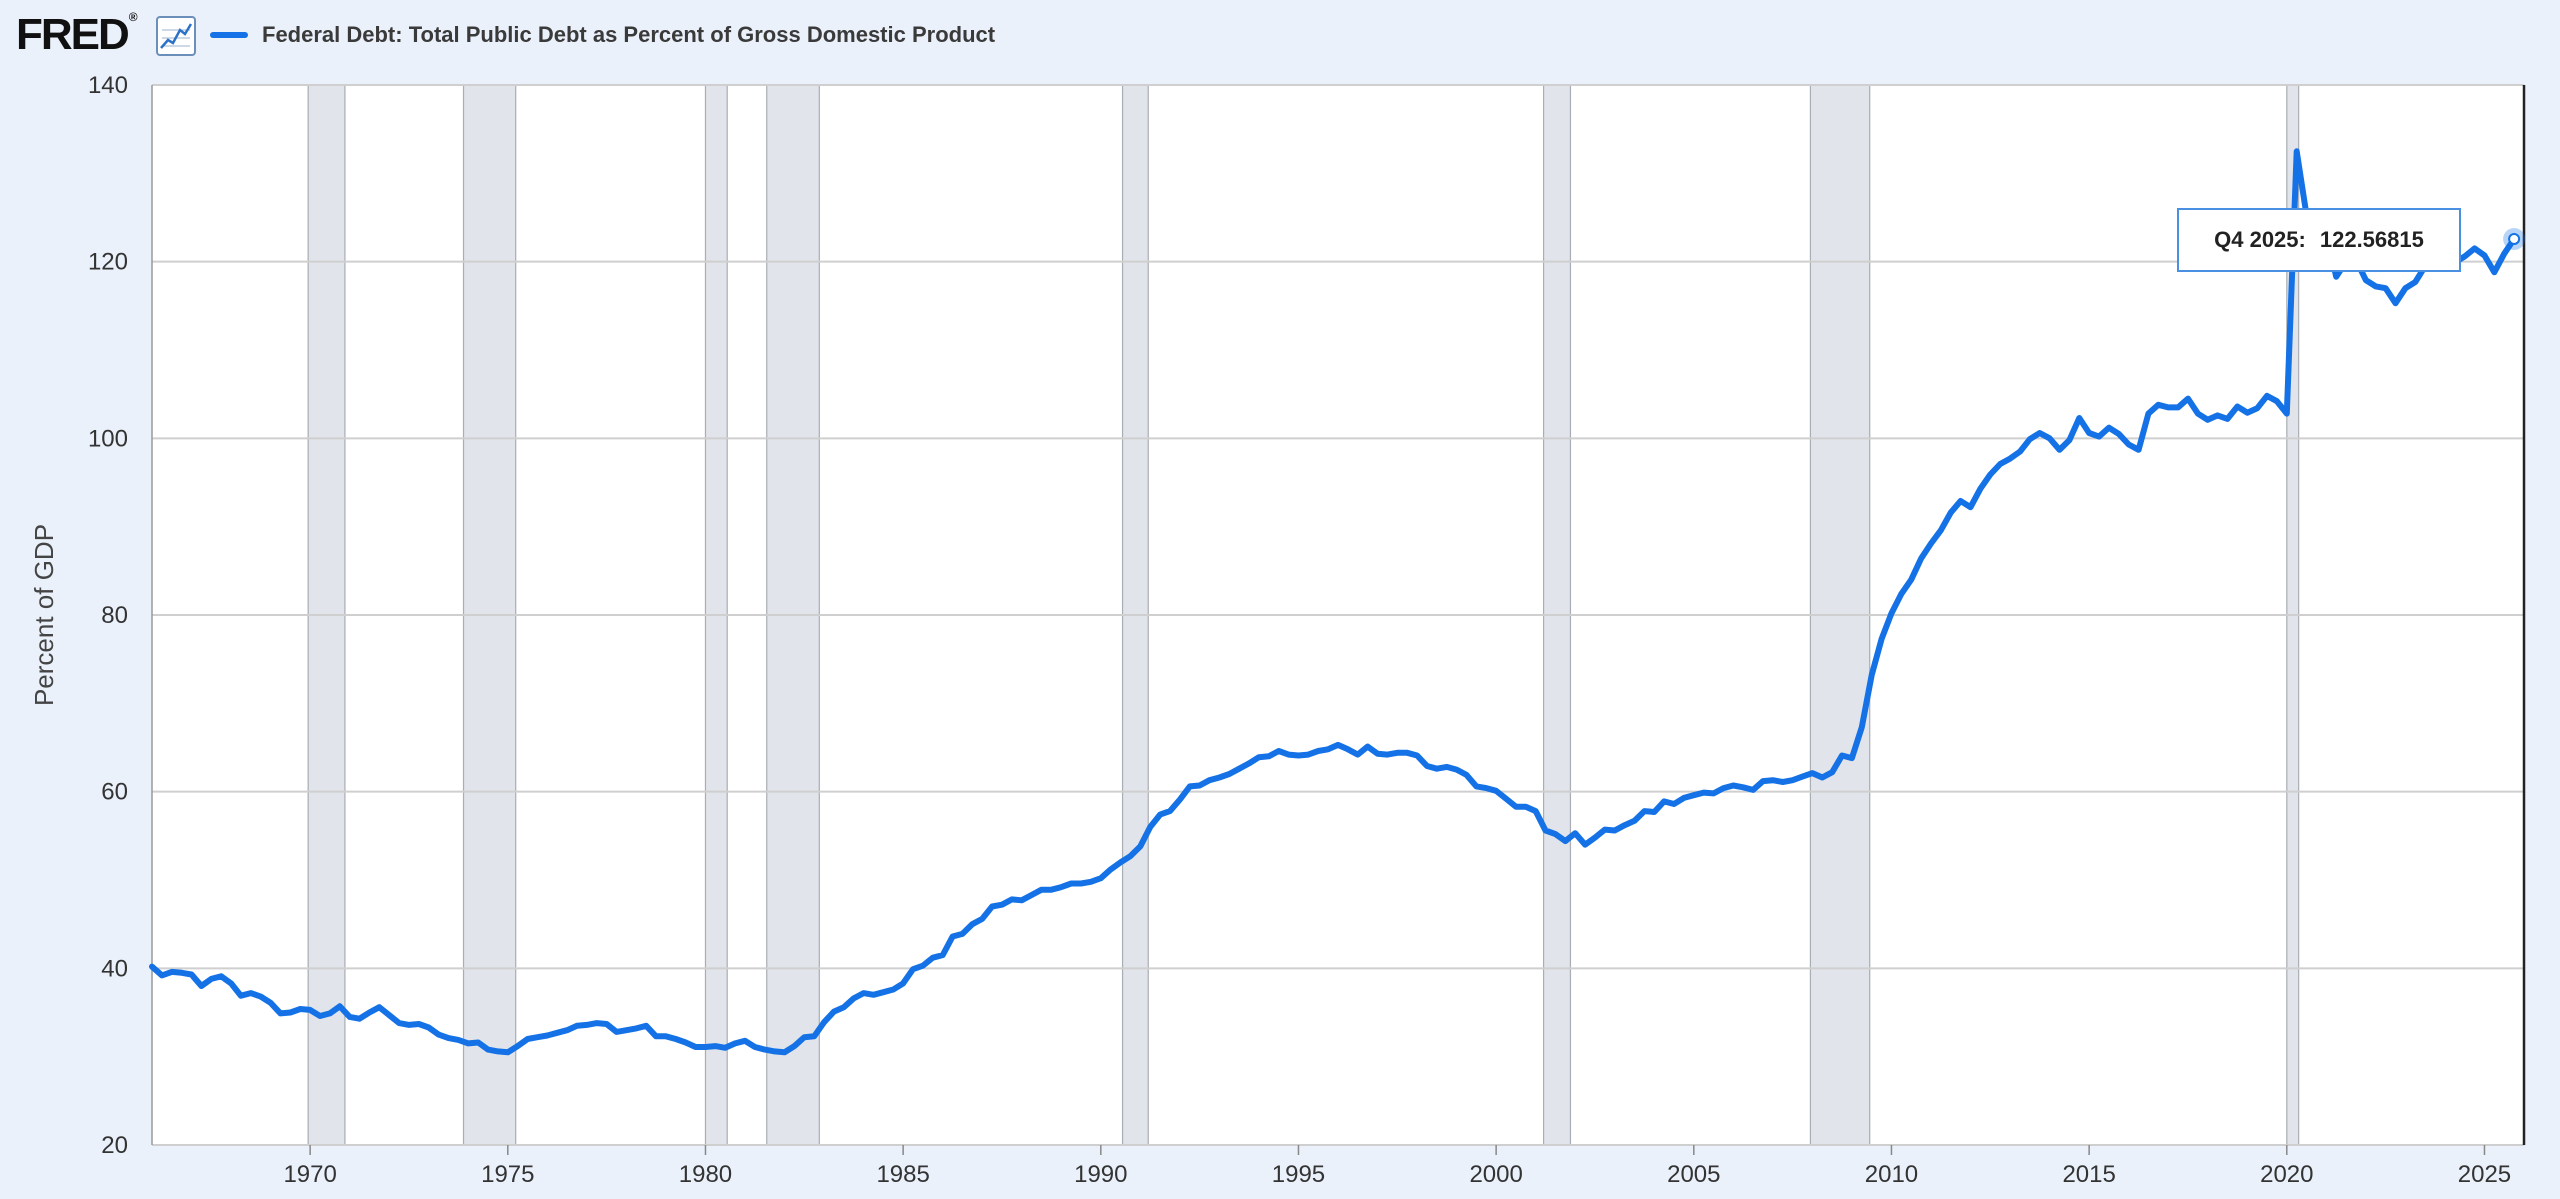 The width and height of the screenshot is (2560, 1199). Describe the element at coordinates (2371, 239) in the screenshot. I see `tooltip-value: 122.56815` at that location.